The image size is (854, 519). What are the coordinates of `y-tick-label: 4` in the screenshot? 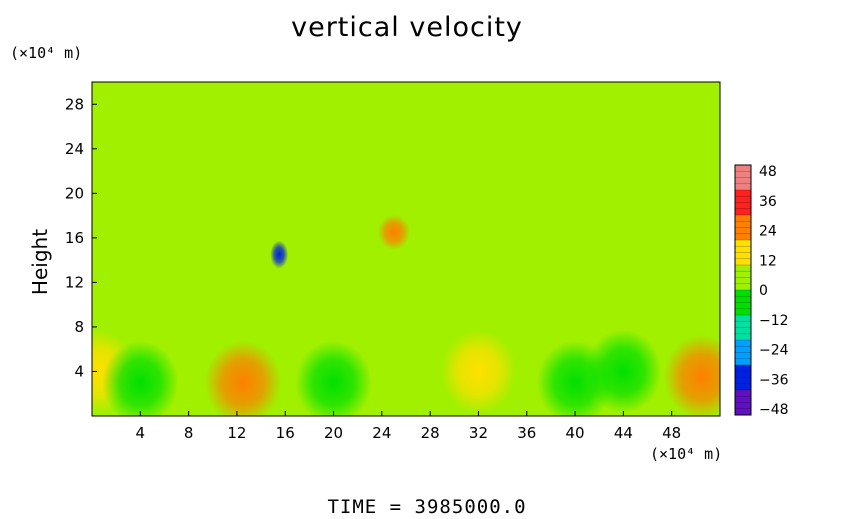 It's located at (79, 371).